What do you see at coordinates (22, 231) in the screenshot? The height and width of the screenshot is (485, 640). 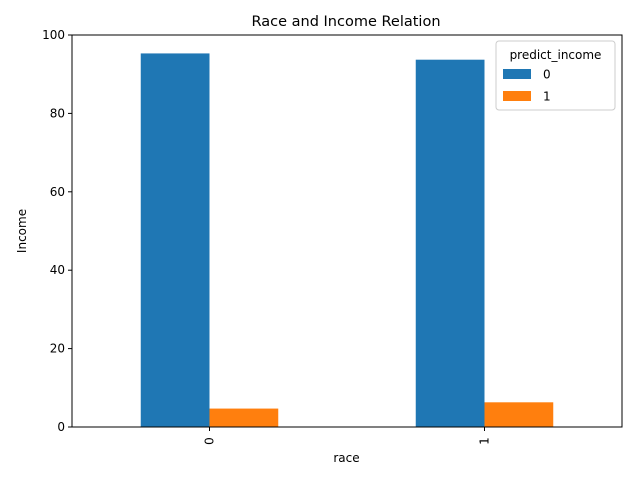 I see `y-axis-label: Income` at bounding box center [22, 231].